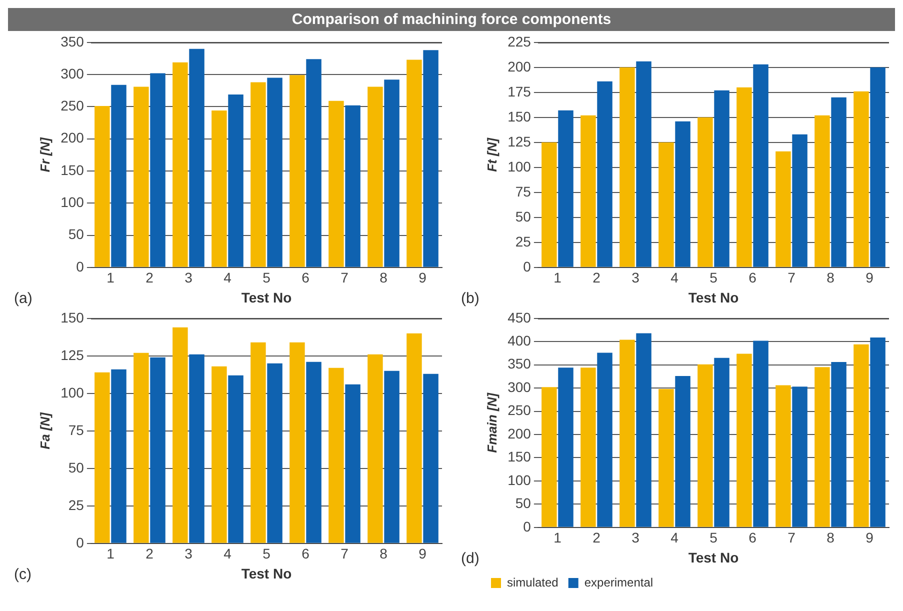 Image resolution: width=903 pixels, height=611 pixels. I want to click on chart-title: Comparison of machining force components, so click(451, 19).